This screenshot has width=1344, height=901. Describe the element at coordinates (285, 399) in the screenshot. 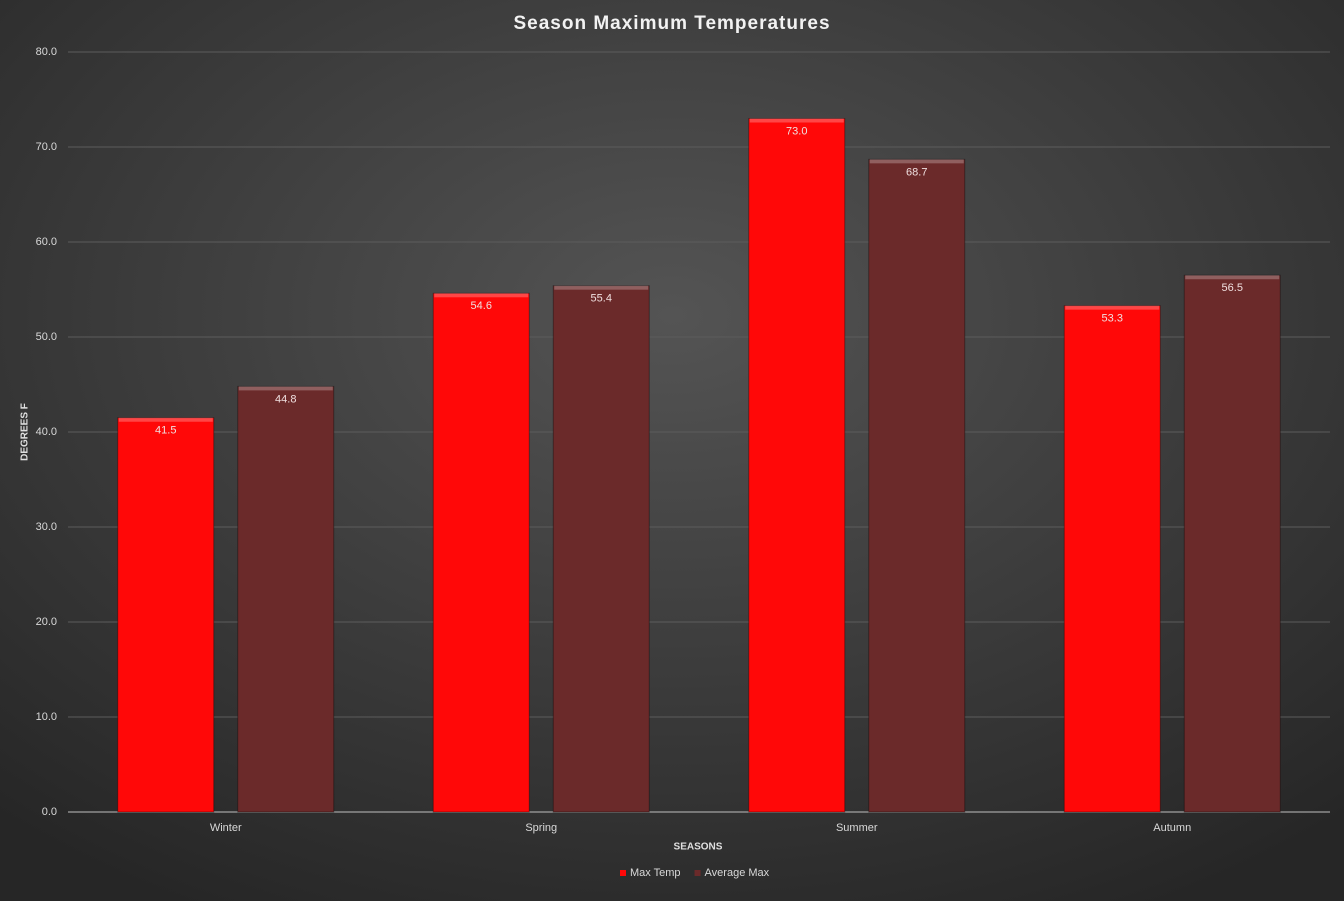

I see `data-label: 44.8` at that location.